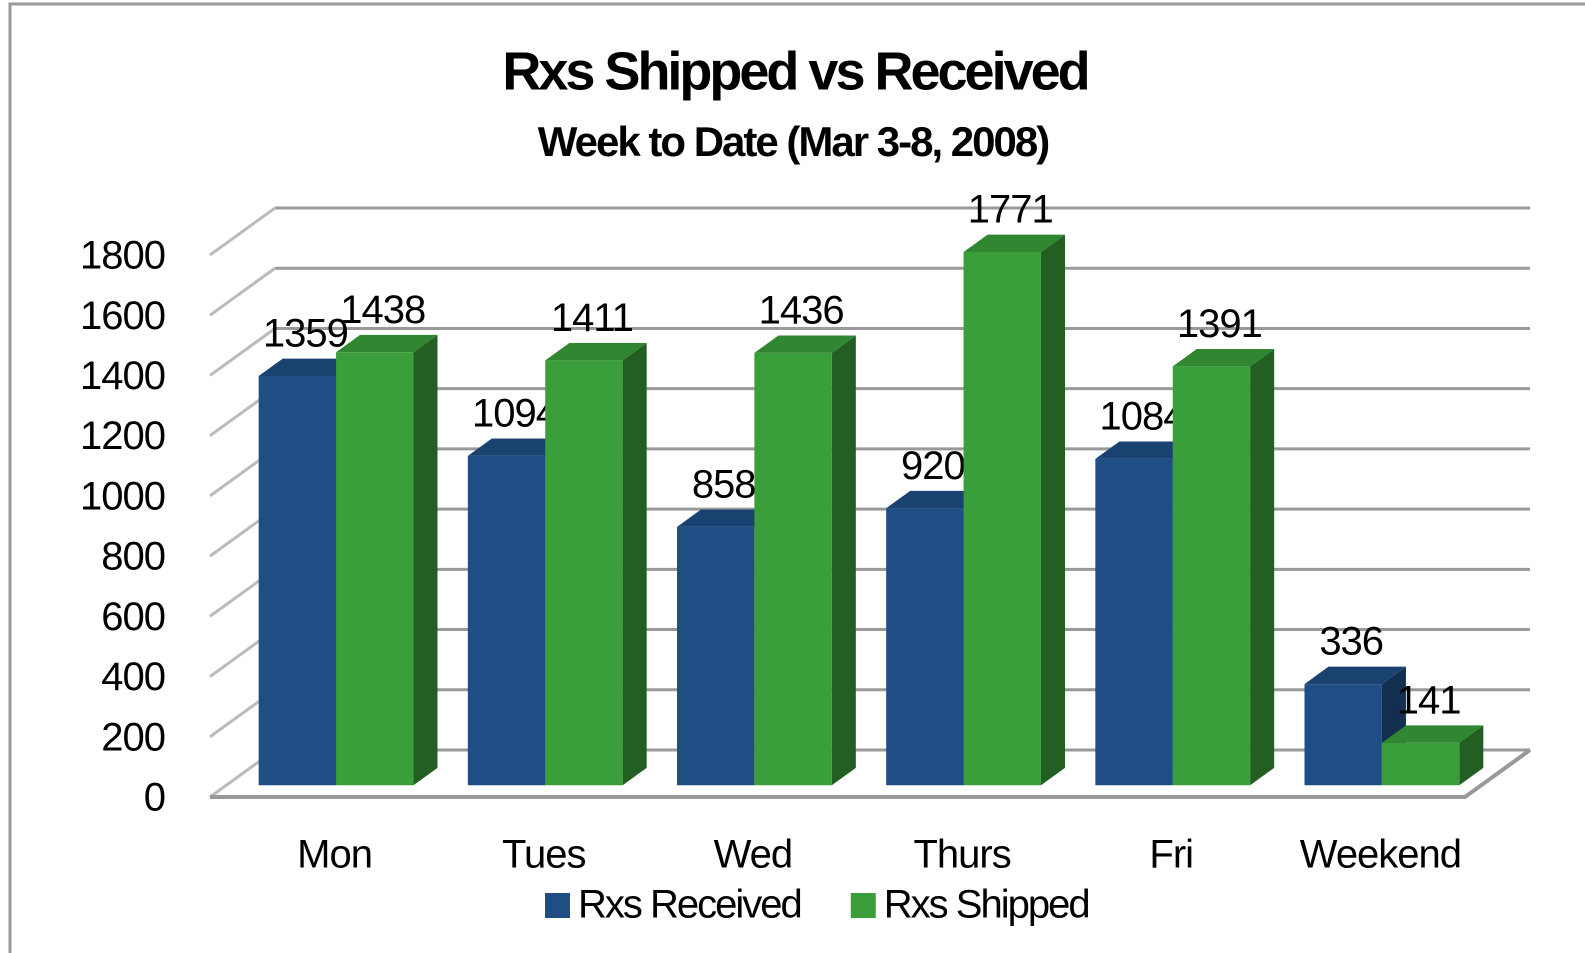 The height and width of the screenshot is (953, 1585). What do you see at coordinates (122, 316) in the screenshot?
I see `y-tick-label: 1600` at bounding box center [122, 316].